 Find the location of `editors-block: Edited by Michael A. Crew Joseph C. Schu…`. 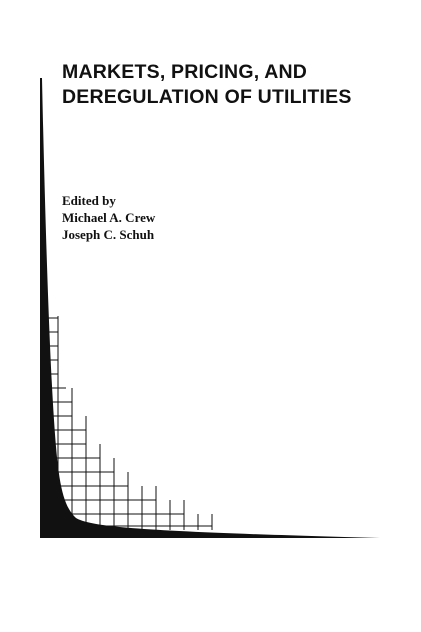

editors-block: Edited by Michael A. Crew Joseph C. Schu… is located at coordinates (212, 217).